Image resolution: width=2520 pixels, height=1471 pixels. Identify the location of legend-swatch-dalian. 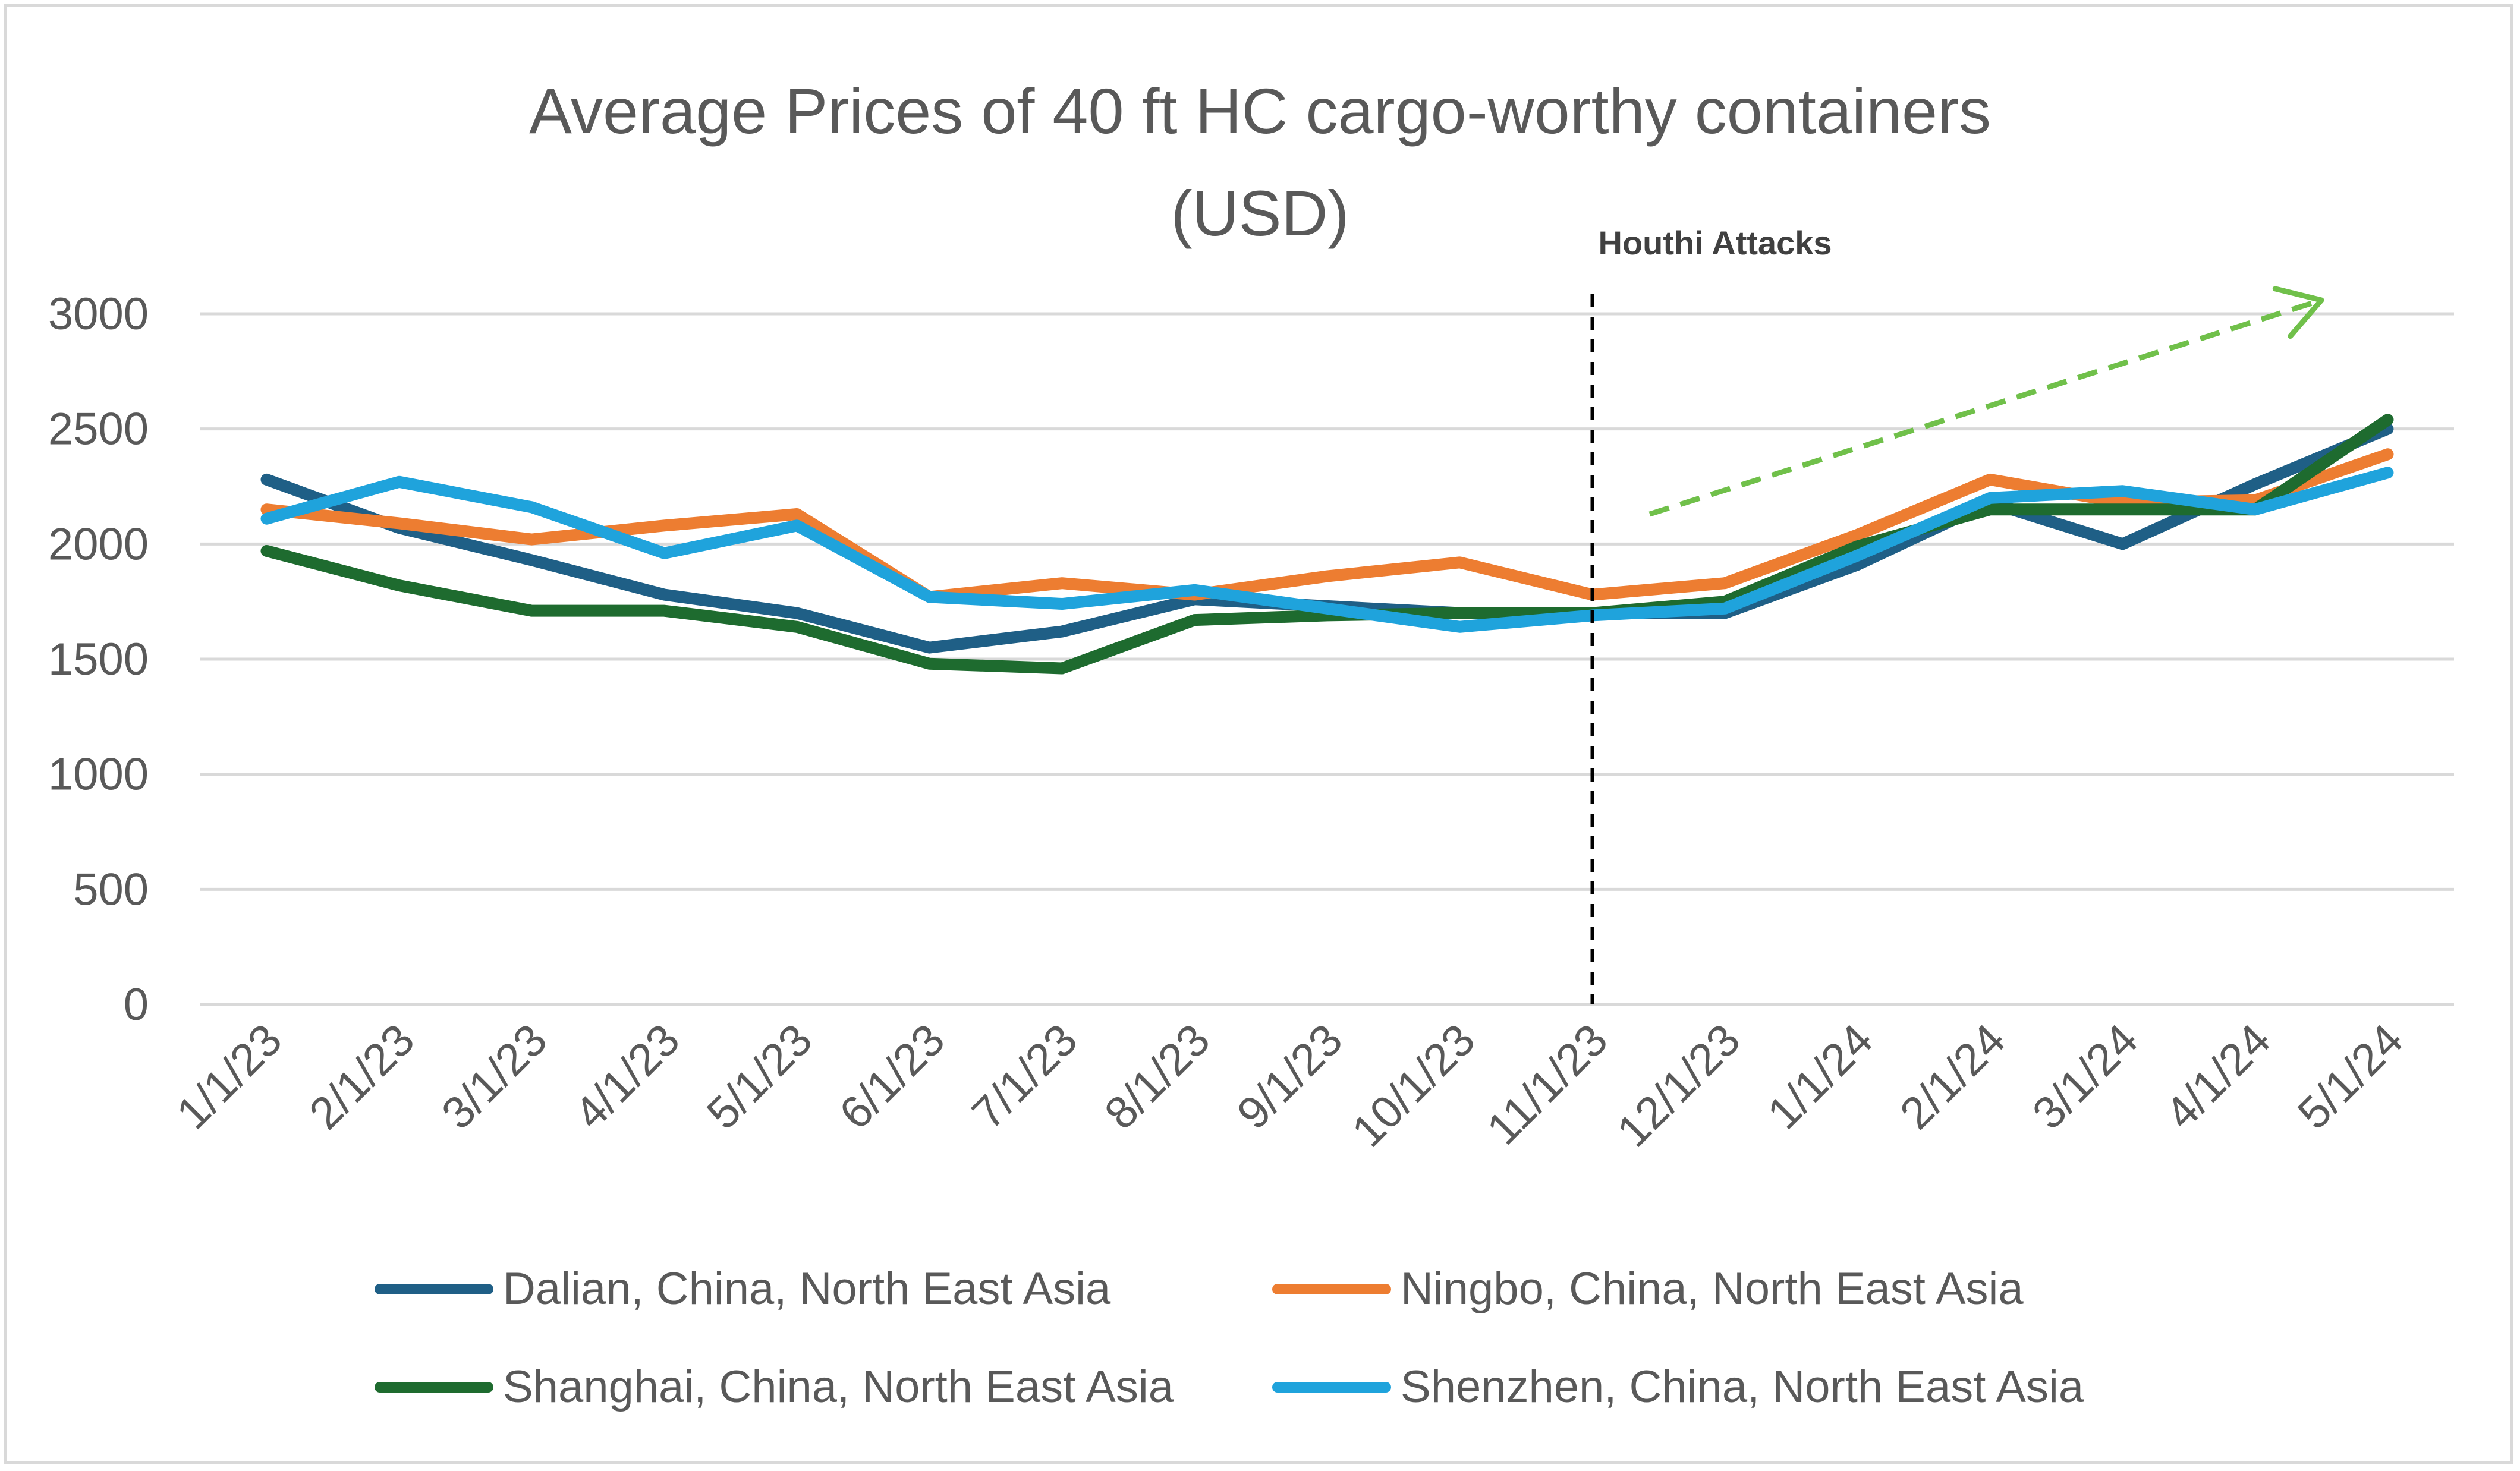
(434, 1288).